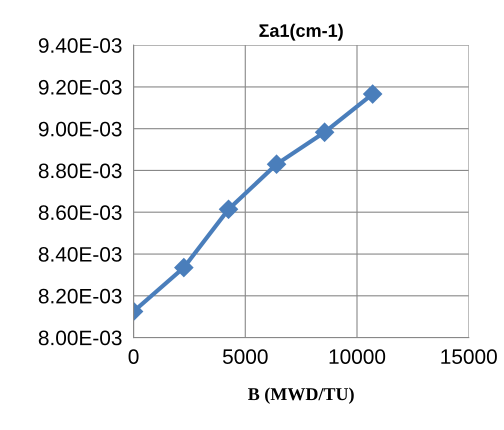  Describe the element at coordinates (80, 254) in the screenshot. I see `y-tick-label: 8.40E-03` at that location.